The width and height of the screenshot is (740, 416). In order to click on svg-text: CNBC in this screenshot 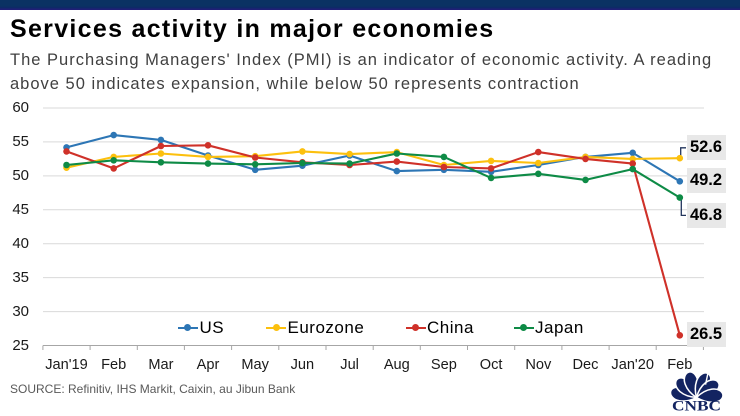, I will do `click(696, 407)`.